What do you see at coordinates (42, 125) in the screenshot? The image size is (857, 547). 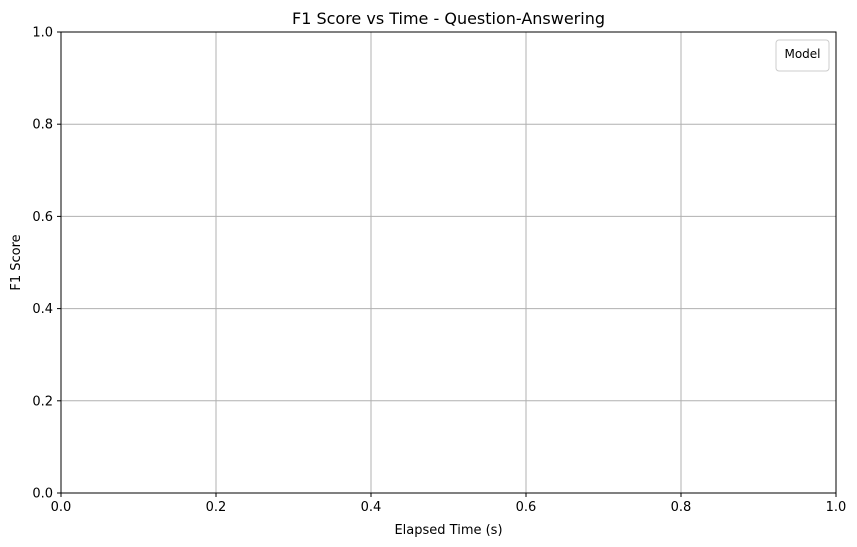 I see `y-tick-label: 0.8` at bounding box center [42, 125].